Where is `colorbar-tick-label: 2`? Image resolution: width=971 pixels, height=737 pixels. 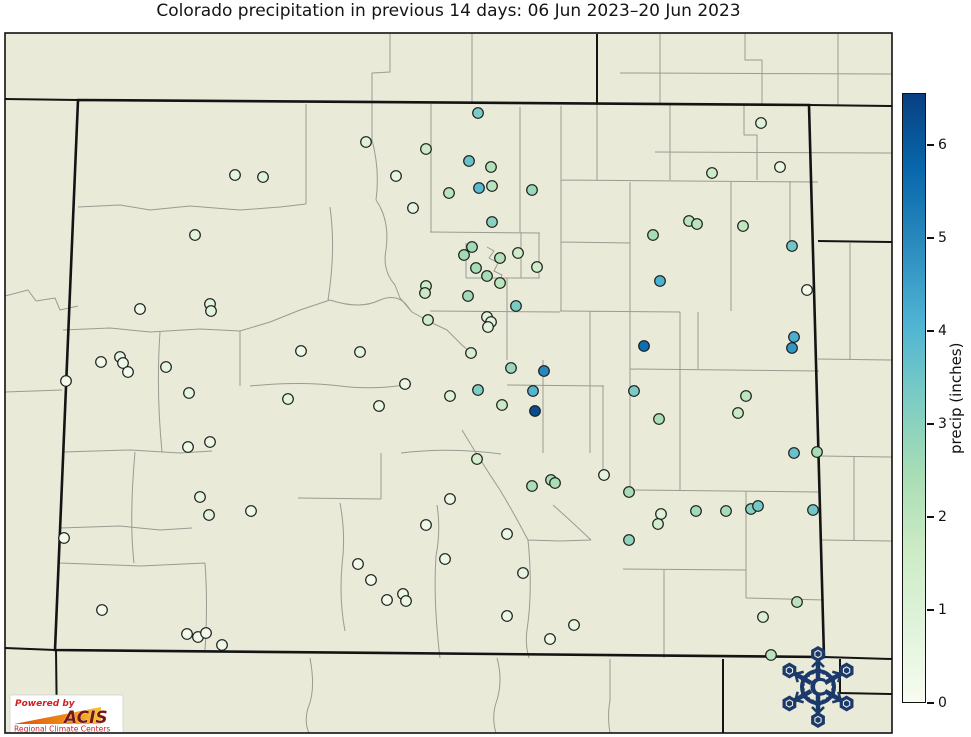
colorbar-tick-label: 2 is located at coordinates (942, 517).